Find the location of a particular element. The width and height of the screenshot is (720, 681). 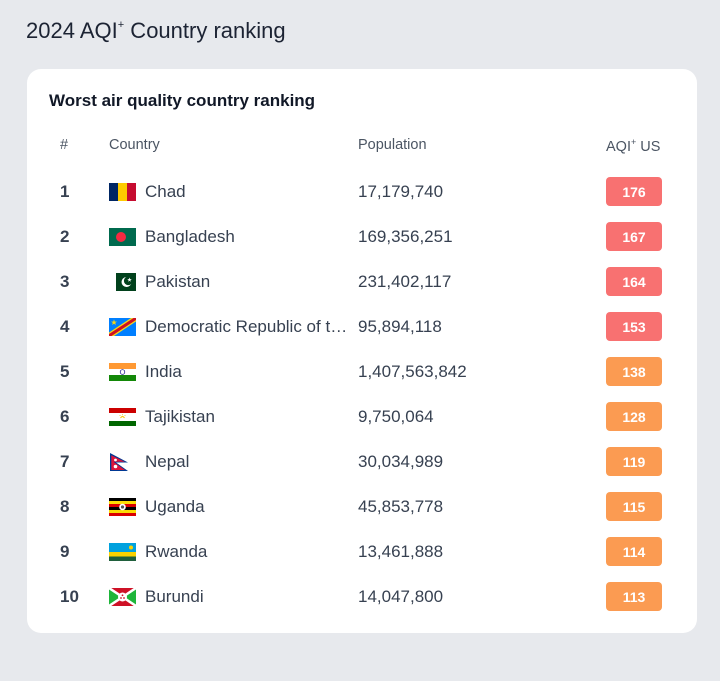

aqi-badge: 176 is located at coordinates (634, 191).